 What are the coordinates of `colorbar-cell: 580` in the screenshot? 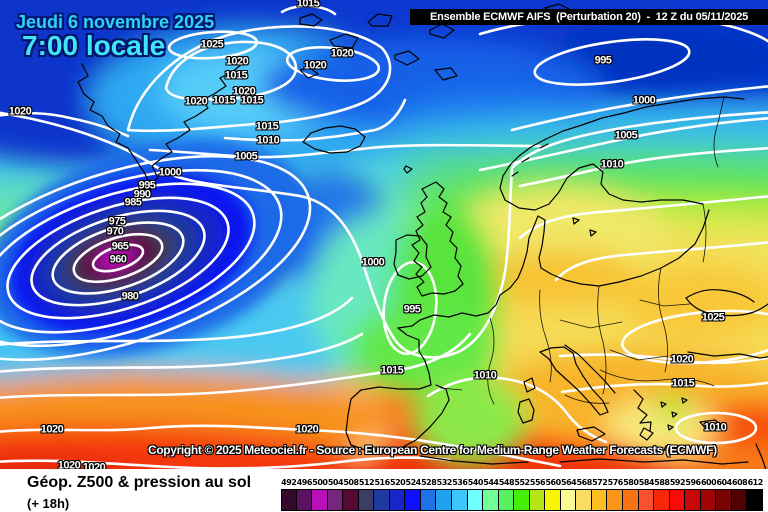 It's located at (631, 494).